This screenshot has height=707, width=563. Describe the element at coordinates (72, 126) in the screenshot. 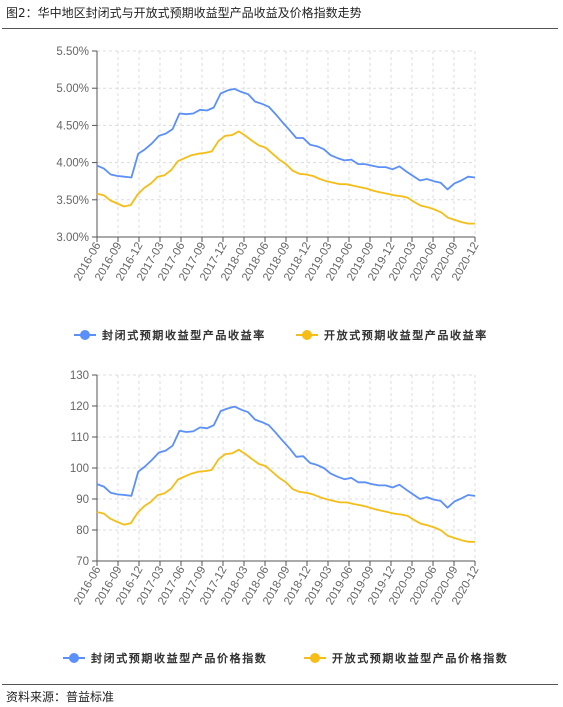

I see `y-tick-label: 4.50%` at that location.